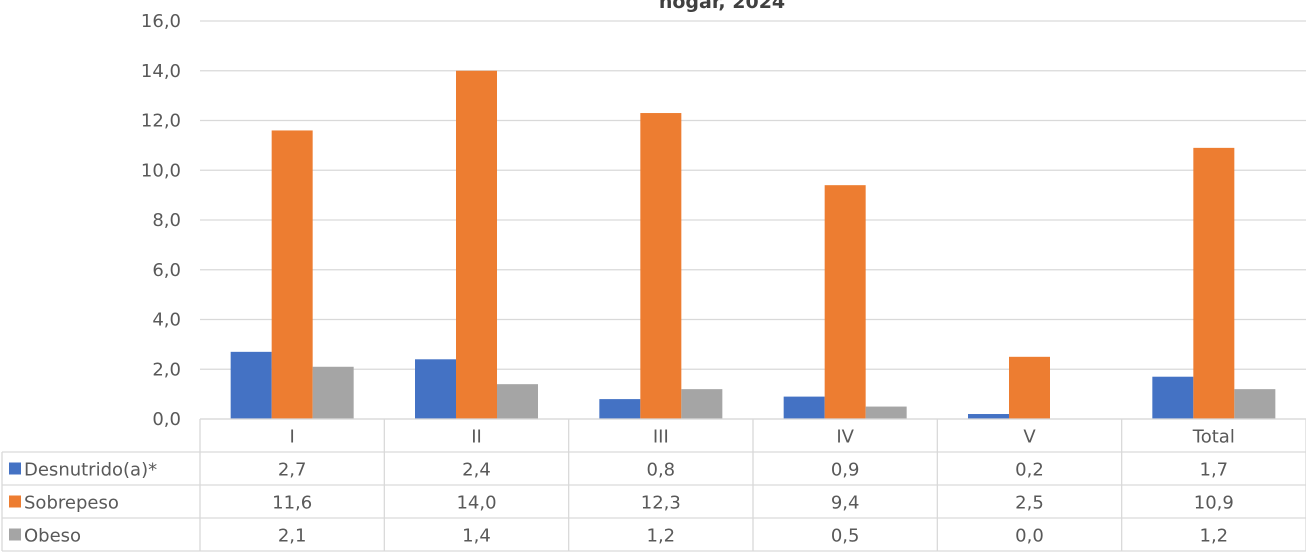 The height and width of the screenshot is (552, 1306). What do you see at coordinates (161, 170) in the screenshot?
I see `y-tick-label: 10,0` at bounding box center [161, 170].